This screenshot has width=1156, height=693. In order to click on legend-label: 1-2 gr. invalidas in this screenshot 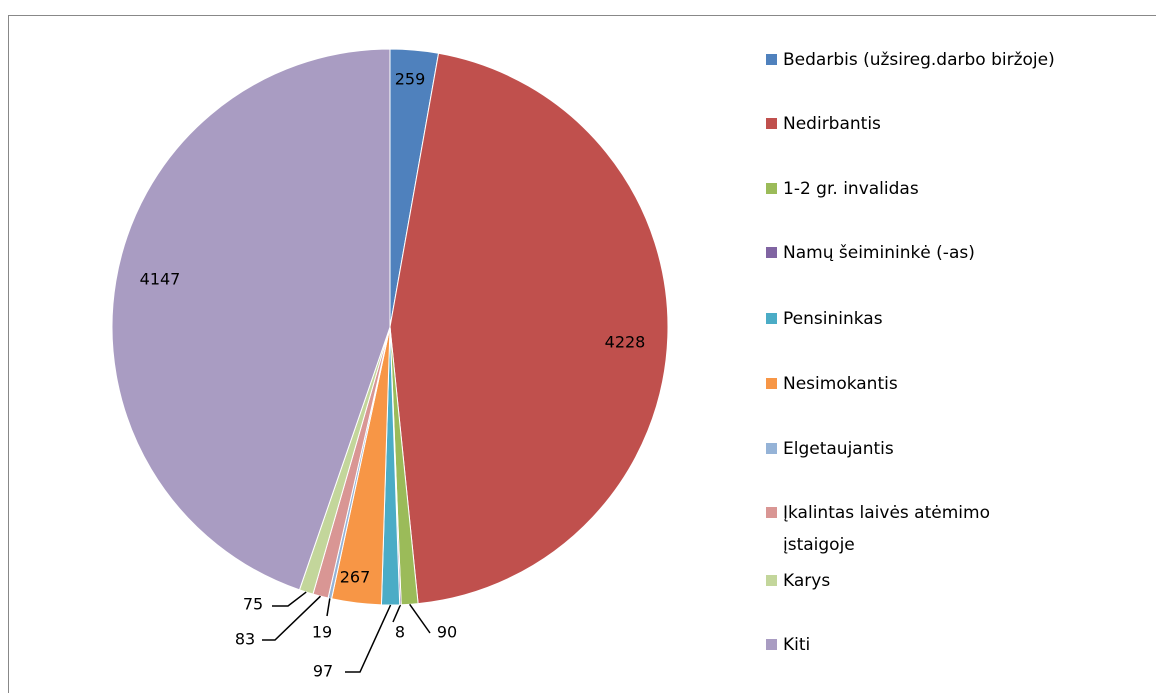, I will do `click(851, 189)`.